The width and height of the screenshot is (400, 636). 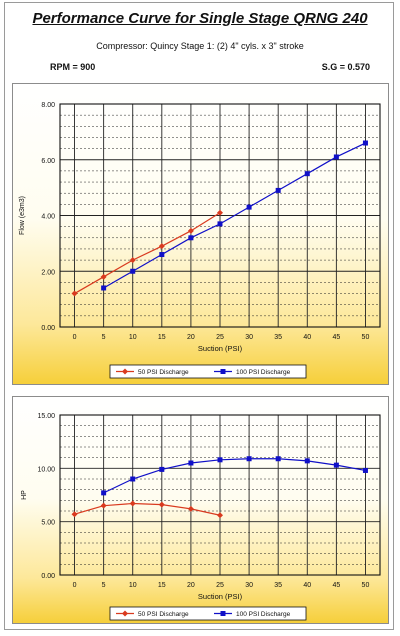 What do you see at coordinates (73, 67) in the screenshot?
I see `rpm-label: RPM = 900` at bounding box center [73, 67].